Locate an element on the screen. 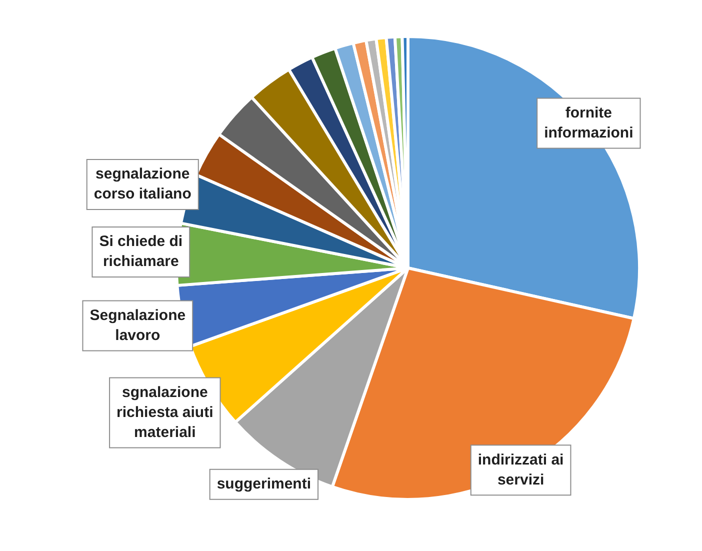 This screenshot has height=551, width=702. slice-label: suggerimenti is located at coordinates (264, 484).